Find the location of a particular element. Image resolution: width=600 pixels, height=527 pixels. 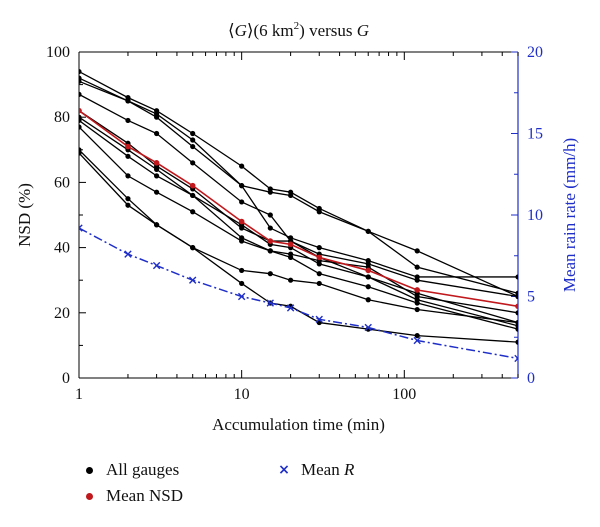

legend-label-mean-r-symbol: R is located at coordinates (349, 469).